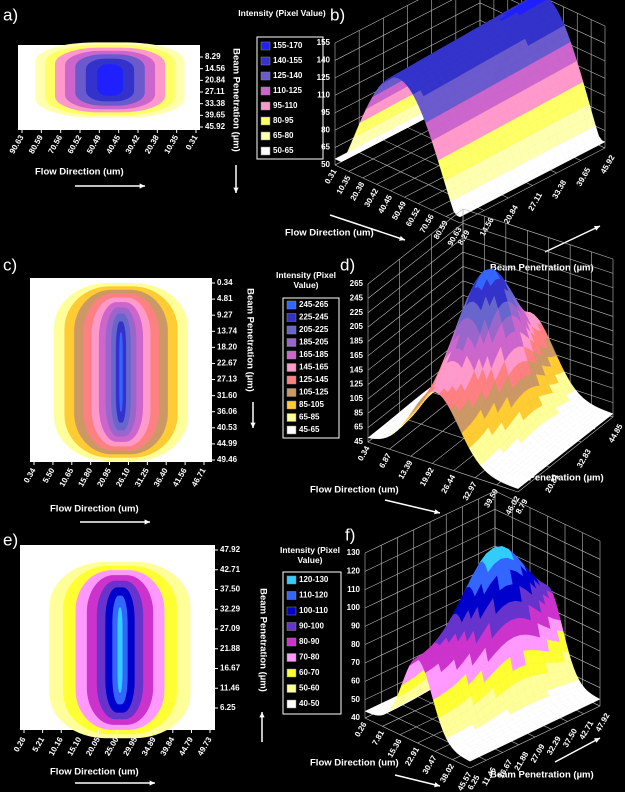 The image size is (625, 792). What do you see at coordinates (314, 304) in the screenshot?
I see `legend-label: 245-265` at bounding box center [314, 304].